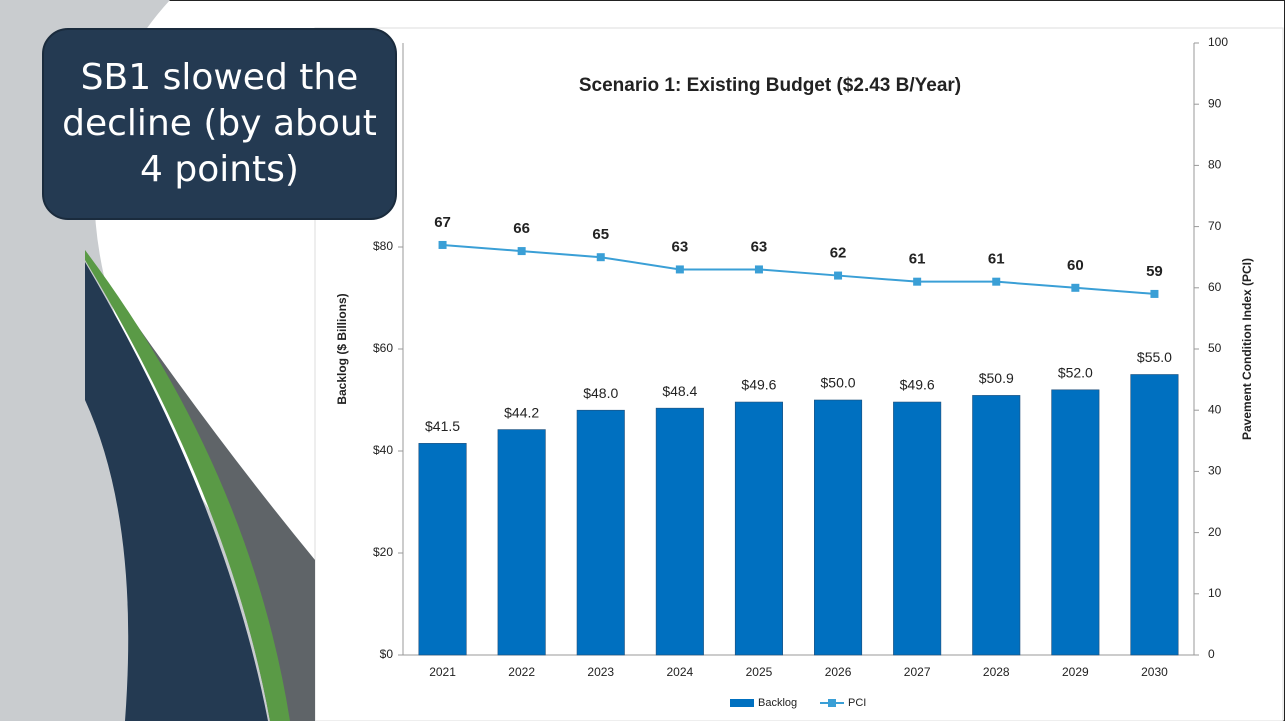 This screenshot has width=1285, height=721. Describe the element at coordinates (600, 393) in the screenshot. I see `bar-value-label: $48.0` at that location.